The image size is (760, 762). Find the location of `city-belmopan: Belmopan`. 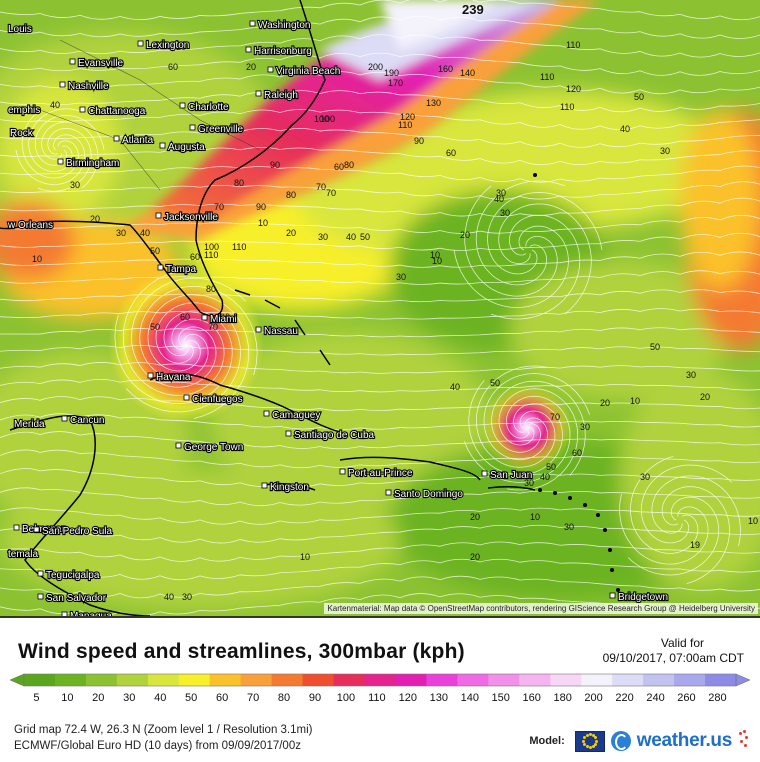

city-belmopan: Belmopan is located at coordinates (40, 529).